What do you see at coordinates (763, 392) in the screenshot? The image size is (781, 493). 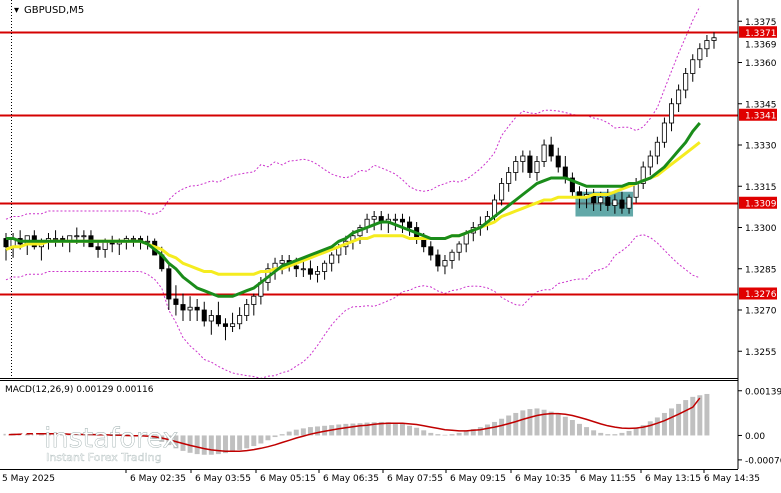 I see `macd-tick-label: 0.00139` at bounding box center [763, 392].